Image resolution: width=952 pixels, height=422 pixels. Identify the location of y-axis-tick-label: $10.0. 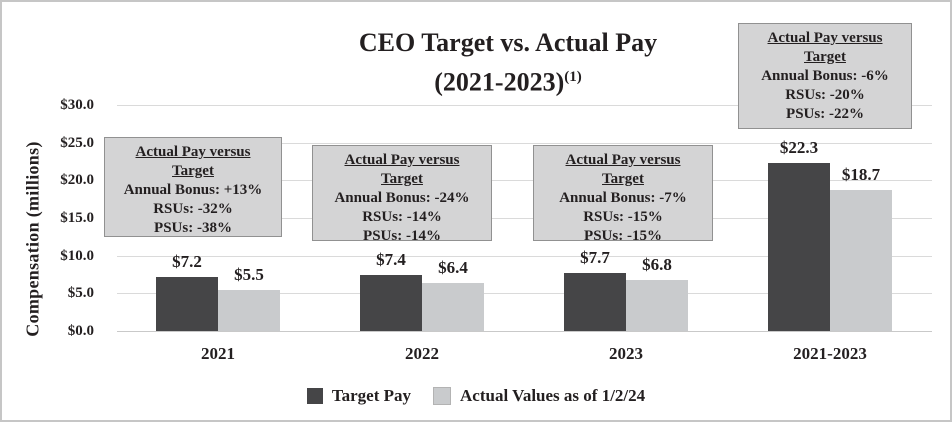
(77, 255).